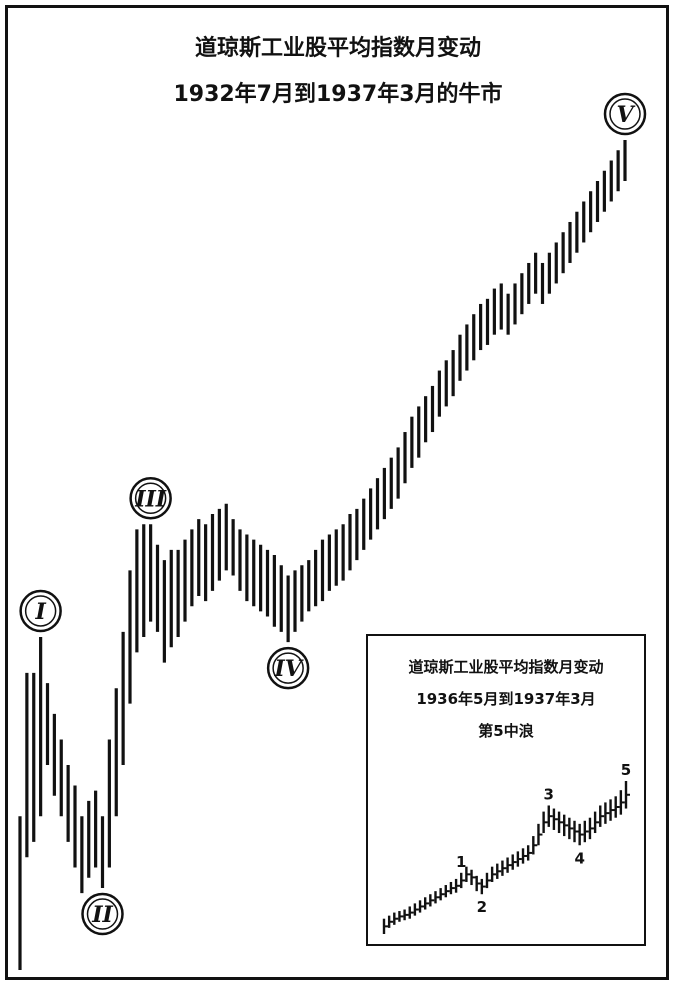  What do you see at coordinates (482, 907) in the screenshot?
I see `inset-wave-label: 2` at bounding box center [482, 907].